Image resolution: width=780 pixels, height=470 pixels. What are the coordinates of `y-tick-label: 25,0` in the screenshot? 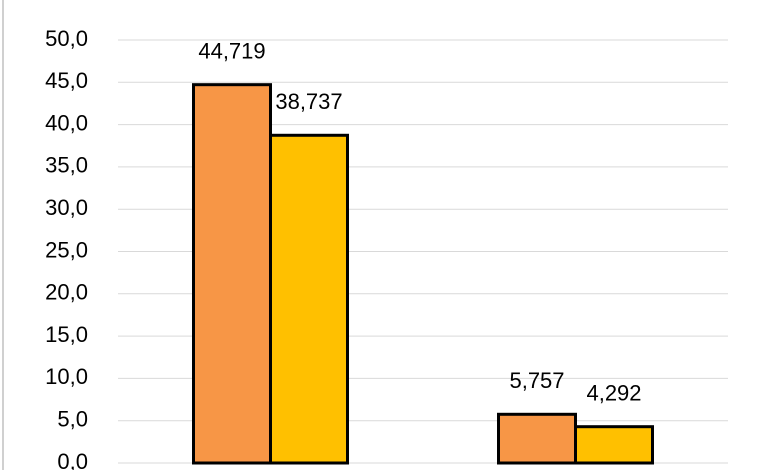 It's located at (66, 249).